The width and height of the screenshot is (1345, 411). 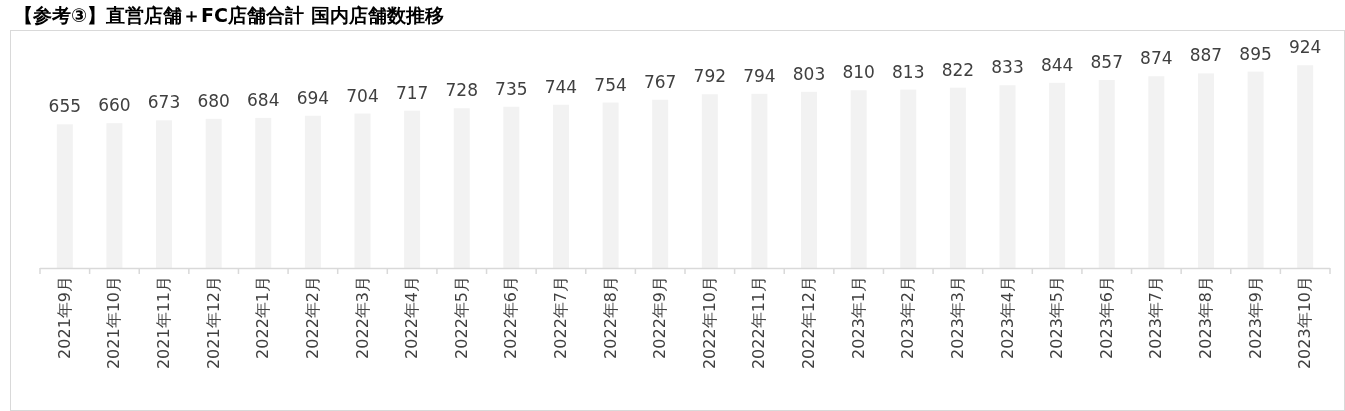 What do you see at coordinates (1057, 64) in the screenshot?
I see `data-label: 844` at bounding box center [1057, 64].